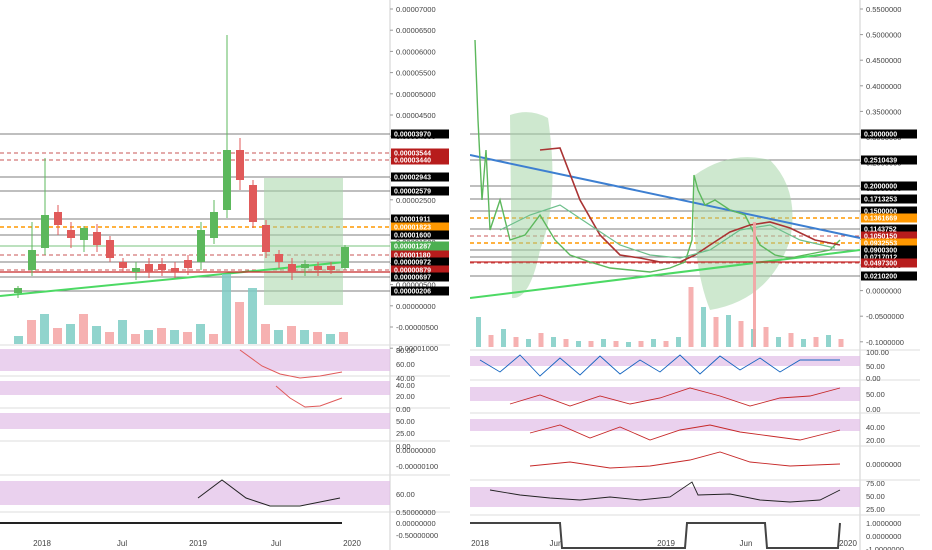 The height and width of the screenshot is (550, 932). What do you see at coordinates (880, 219) in the screenshot?
I see `price-tag-label: 0.1361669` at bounding box center [880, 219].